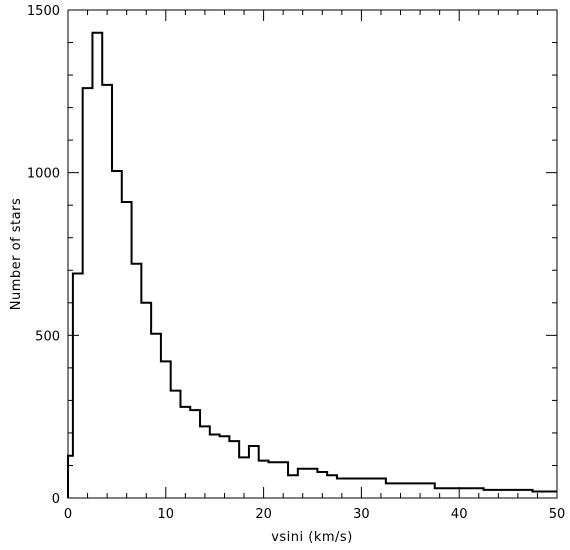 The height and width of the screenshot is (550, 570). Describe the element at coordinates (56, 499) in the screenshot. I see `y-tick-label: 0` at that location.